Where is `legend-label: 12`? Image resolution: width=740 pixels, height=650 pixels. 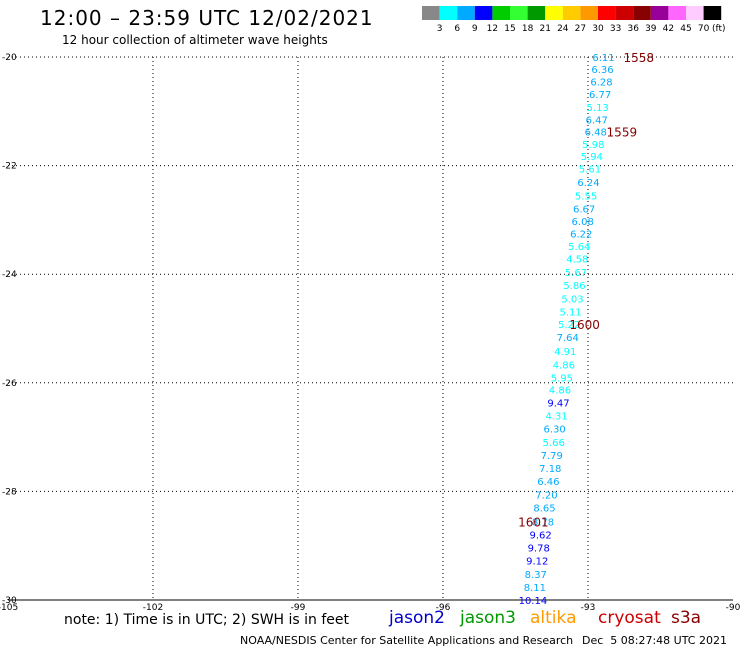 legend-label: 12 is located at coordinates (492, 29).